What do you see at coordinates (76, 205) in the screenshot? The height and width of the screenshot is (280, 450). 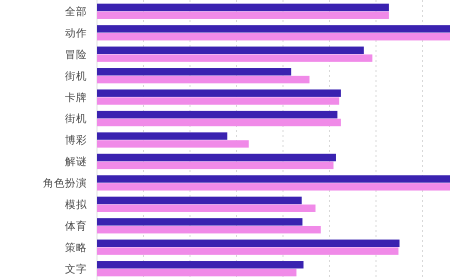 I see `y-tick-label: 模拟` at bounding box center [76, 205].